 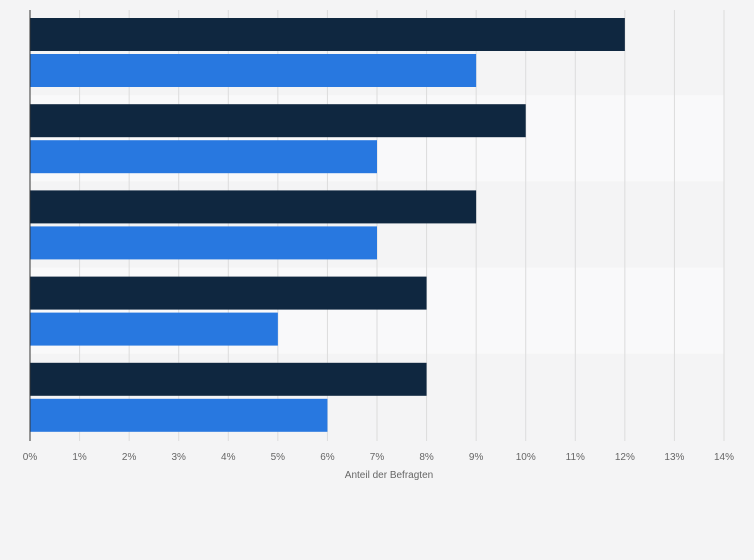 What do you see at coordinates (724, 457) in the screenshot?
I see `x-tick-label: 14%` at bounding box center [724, 457].